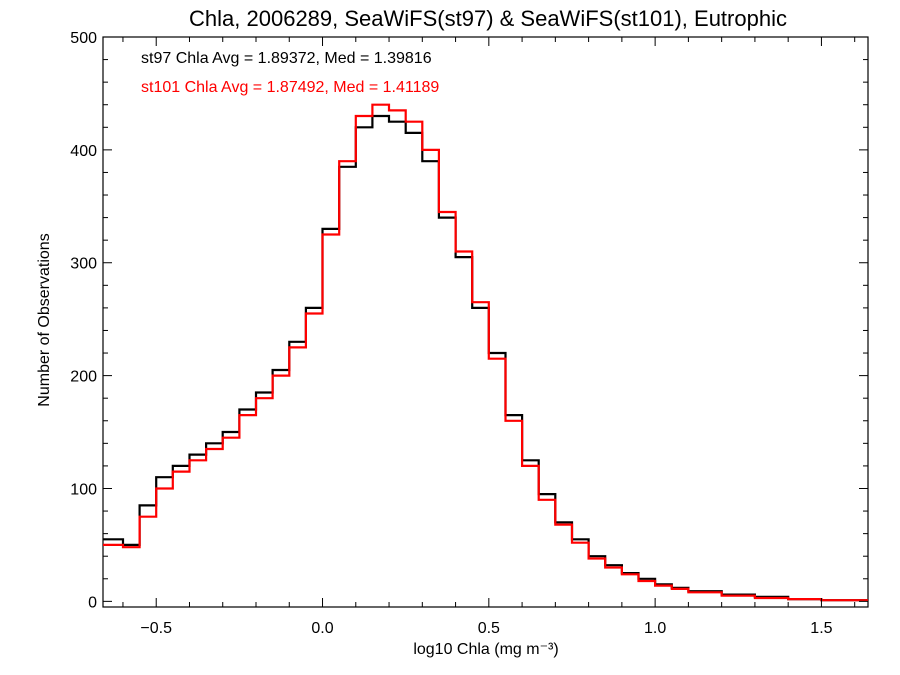  Describe the element at coordinates (92, 602) in the screenshot. I see `y-tick-label: 0` at that location.